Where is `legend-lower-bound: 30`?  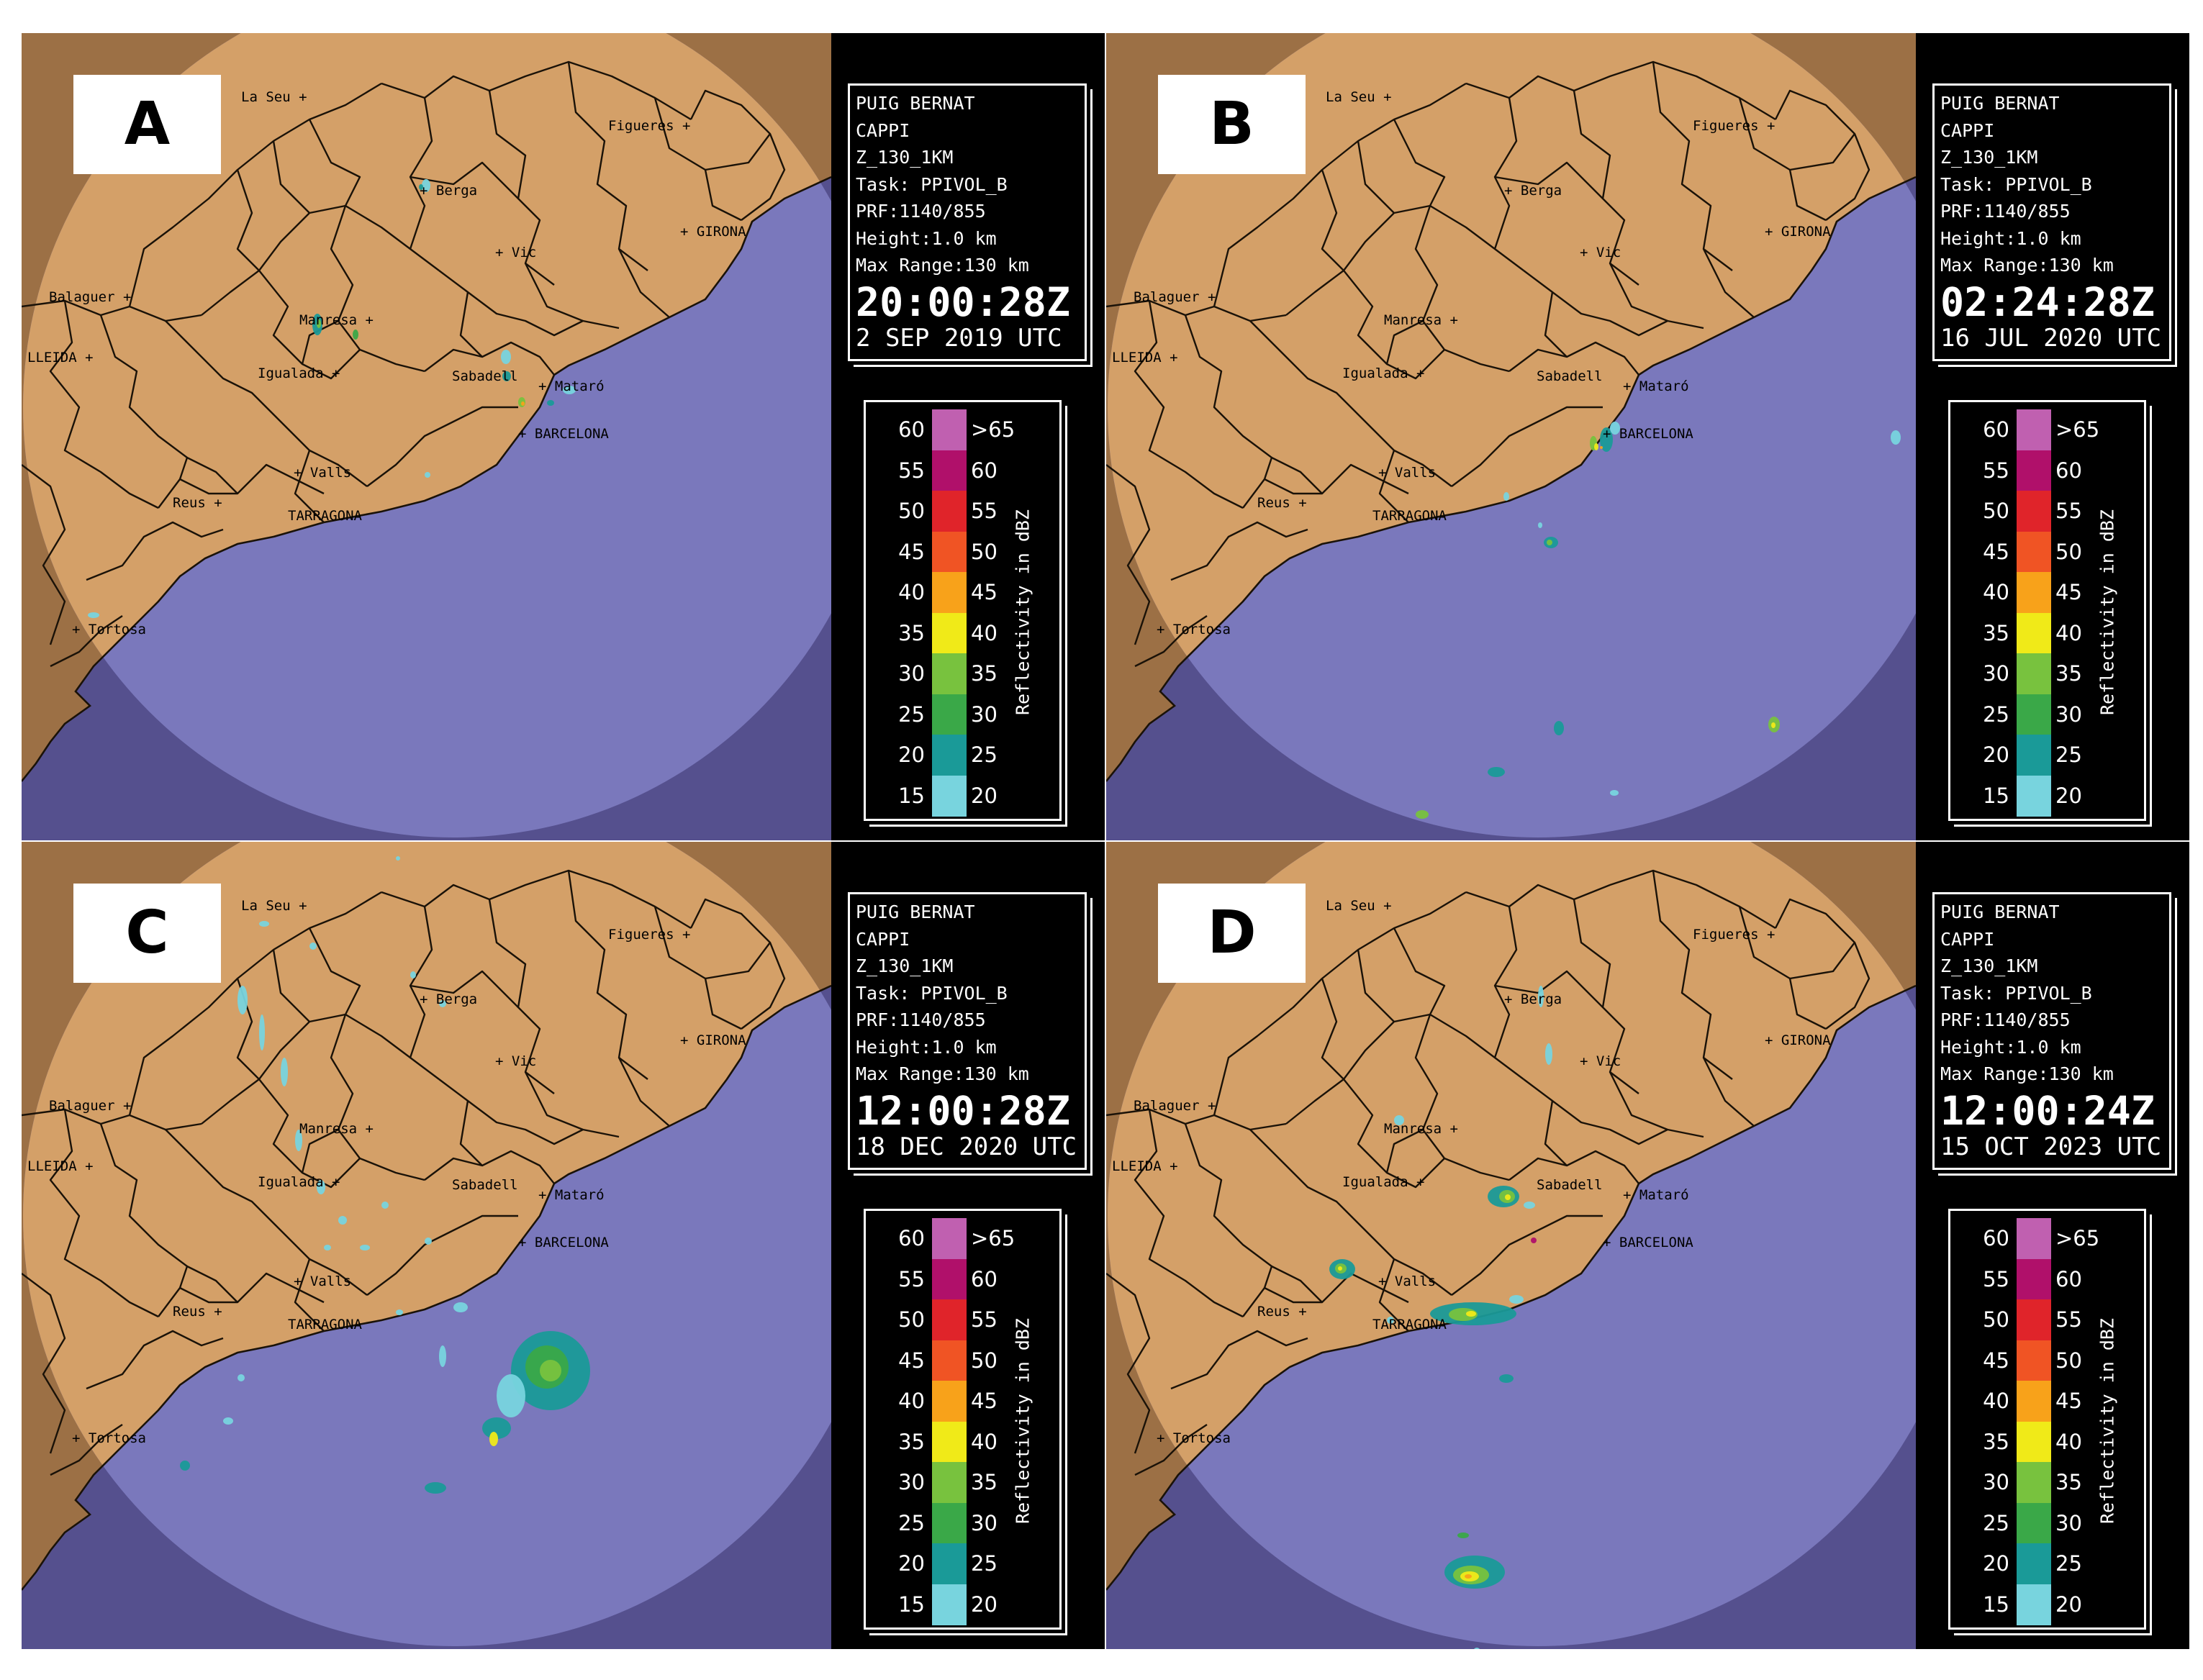
legend-lower-bound: 30 is located at coordinates (1996, 673).